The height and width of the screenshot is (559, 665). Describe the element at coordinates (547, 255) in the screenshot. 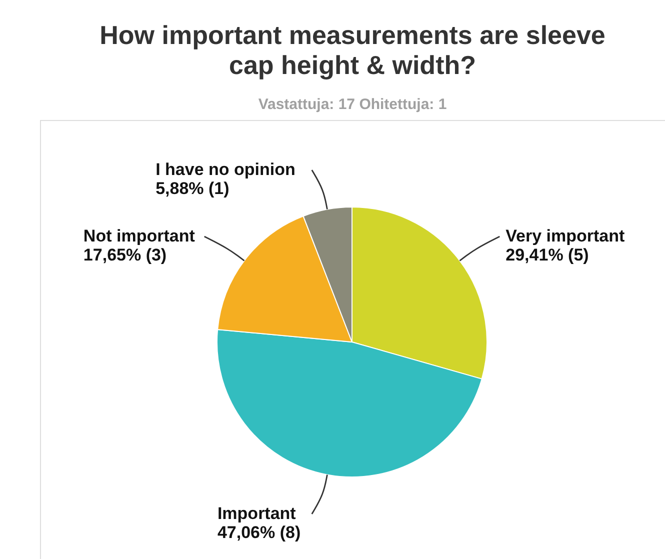

I see `data-label: 29,41% (5)` at that location.